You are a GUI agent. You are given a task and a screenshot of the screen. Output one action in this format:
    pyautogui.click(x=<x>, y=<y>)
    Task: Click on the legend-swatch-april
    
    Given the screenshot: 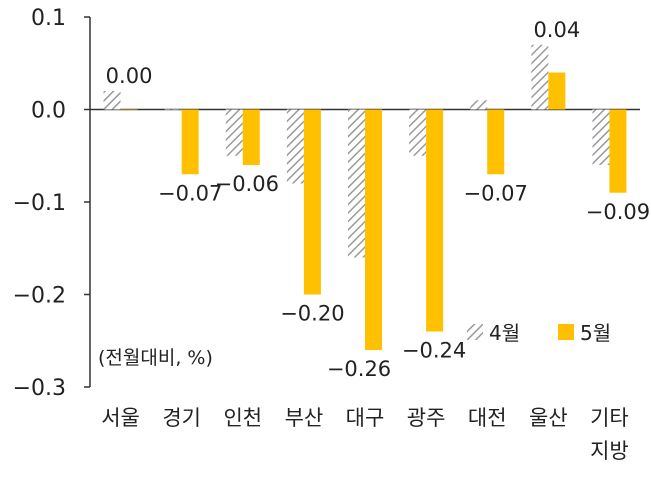 What is the action you would take?
    pyautogui.click(x=475, y=332)
    